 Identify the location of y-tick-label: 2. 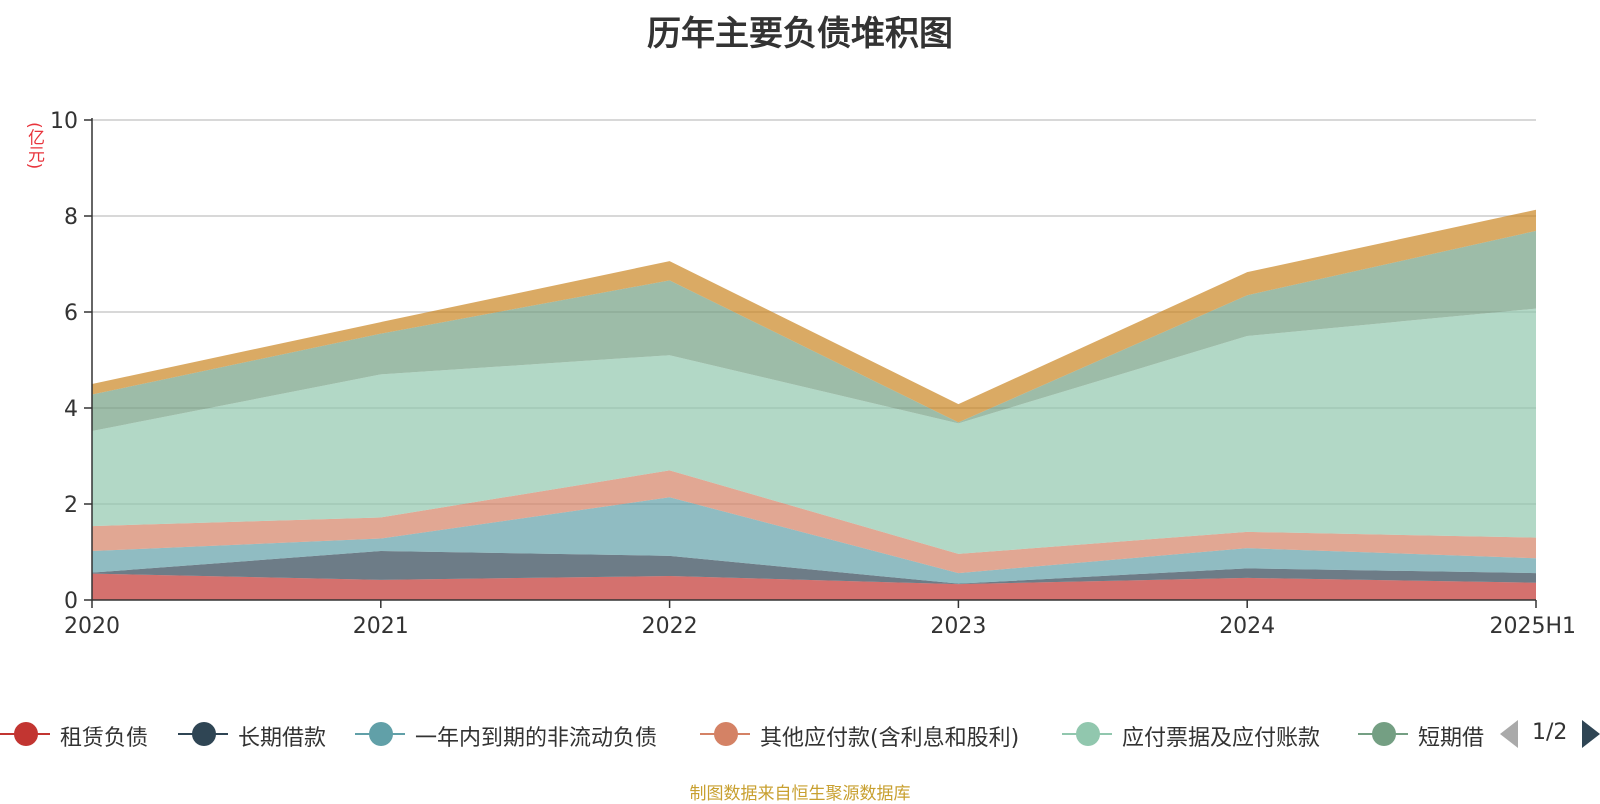
(71, 505).